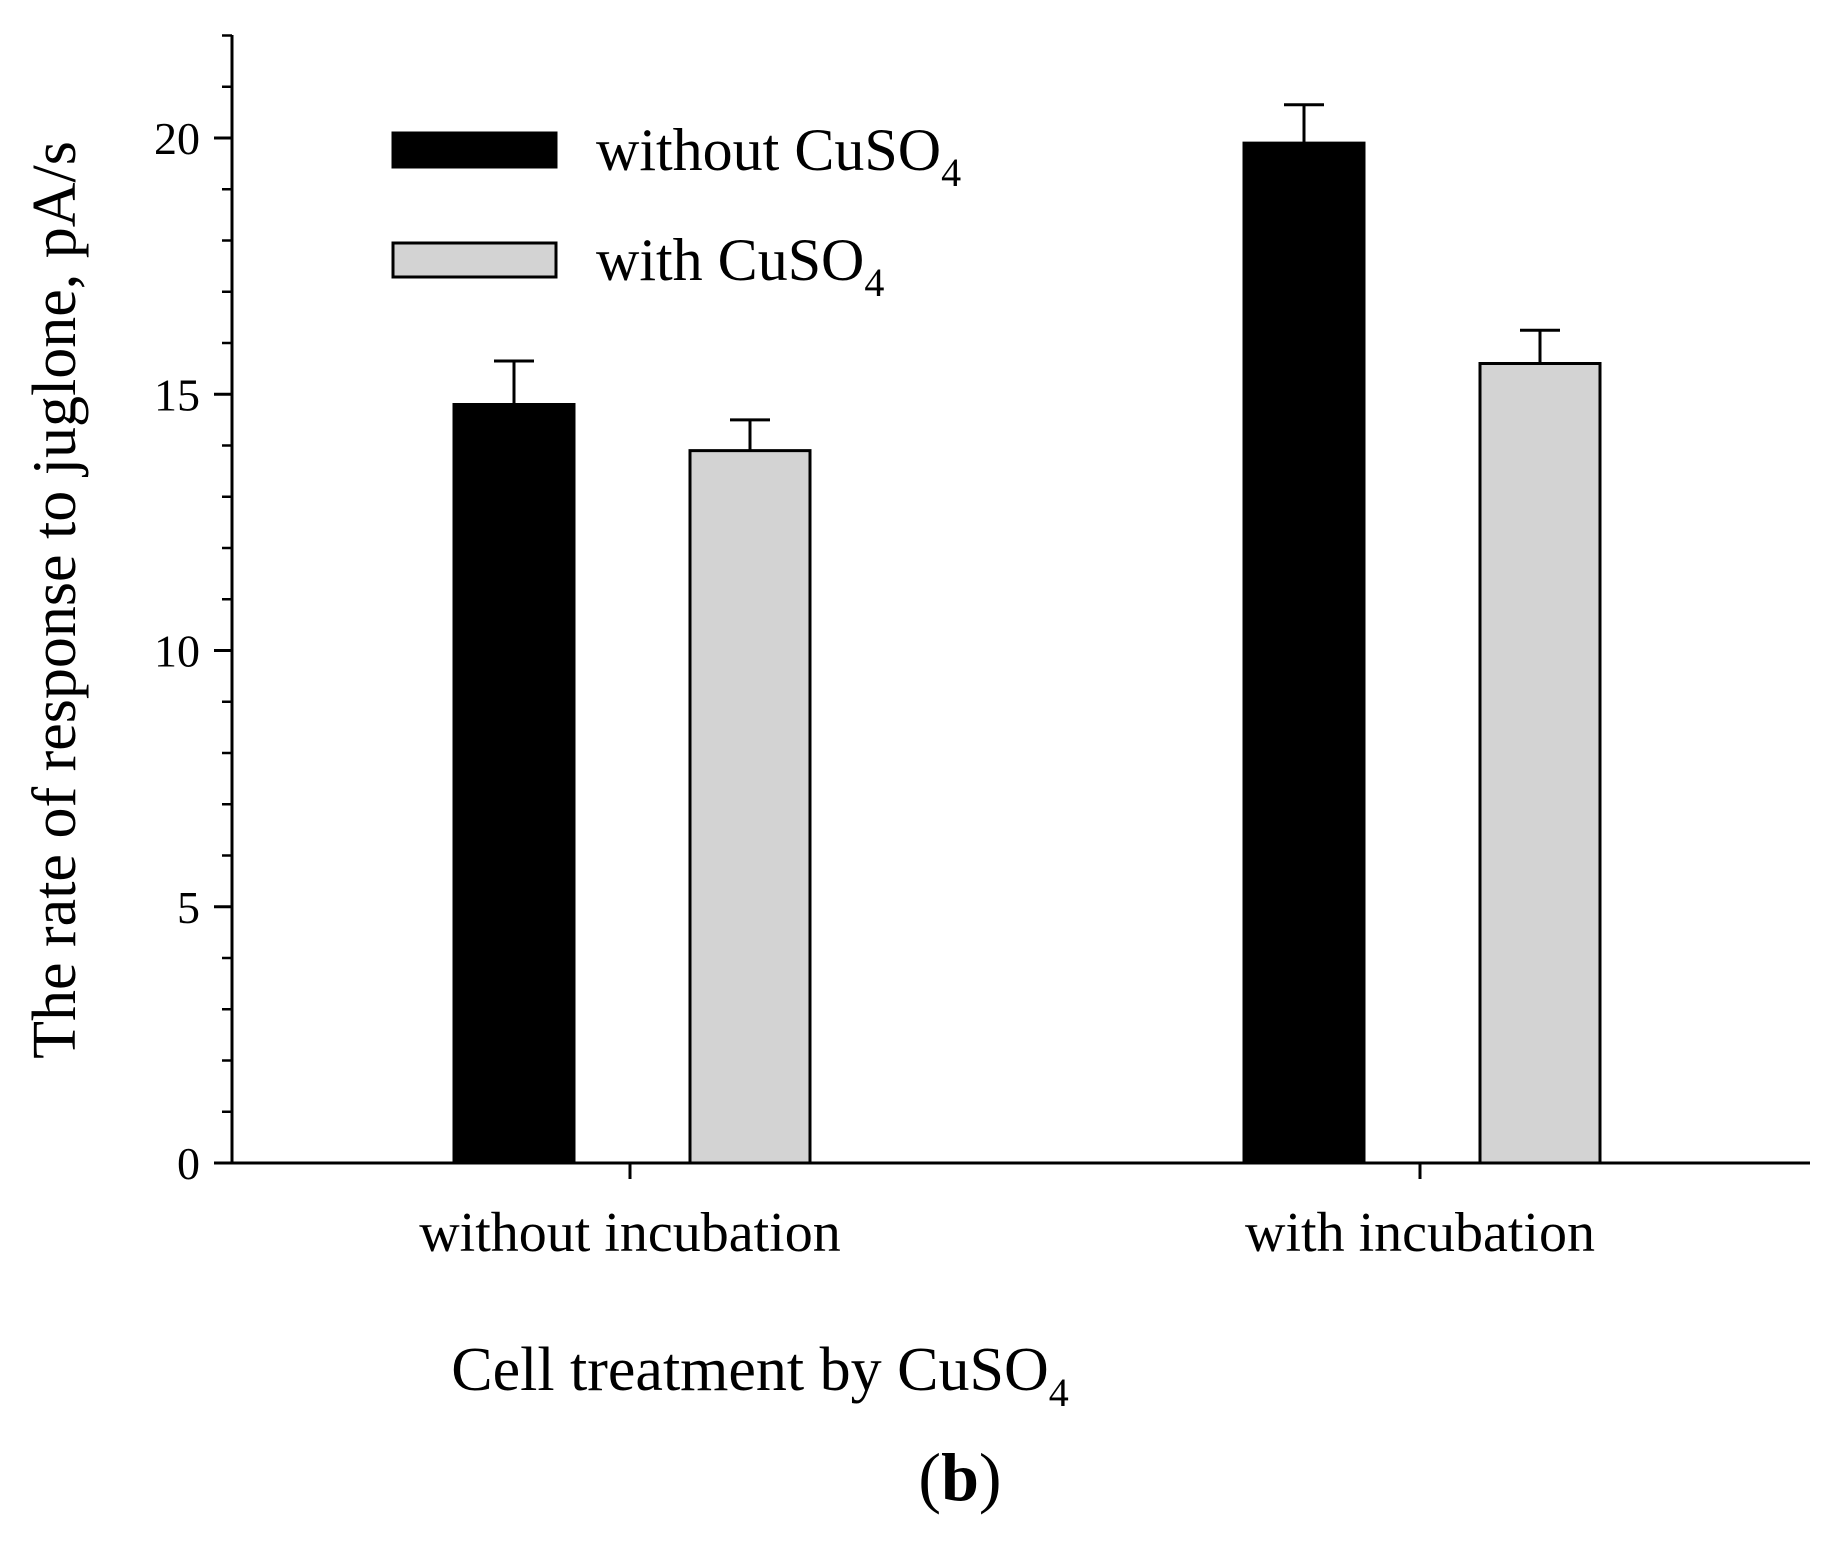  Describe the element at coordinates (778, 156) in the screenshot. I see `legend-label: without CuSO4` at that location.